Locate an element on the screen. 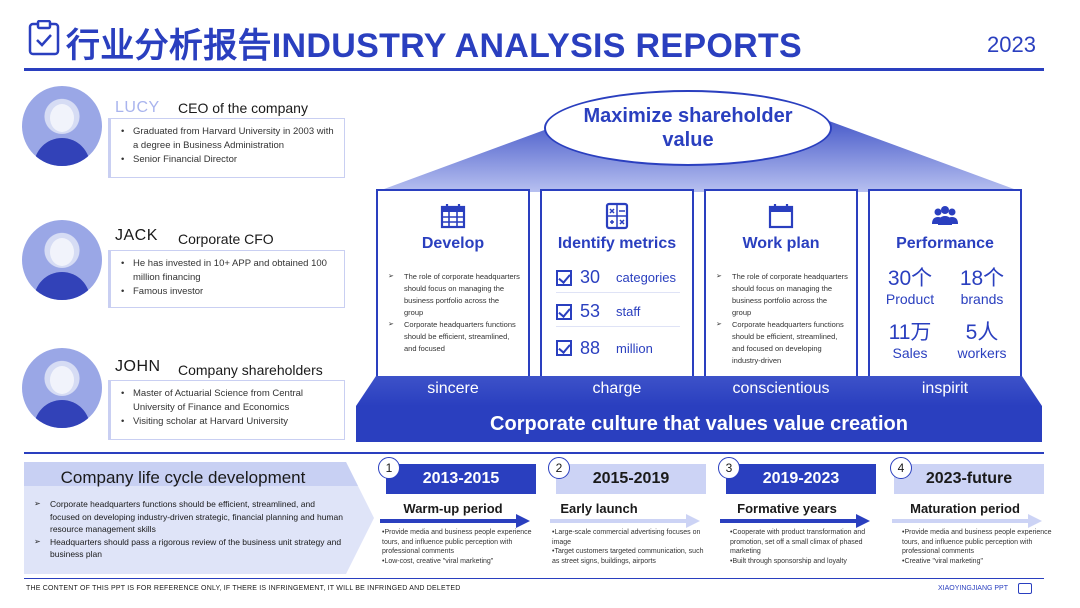 This screenshot has width=1080, height=608. page-year: 2023 is located at coordinates (1011, 44).